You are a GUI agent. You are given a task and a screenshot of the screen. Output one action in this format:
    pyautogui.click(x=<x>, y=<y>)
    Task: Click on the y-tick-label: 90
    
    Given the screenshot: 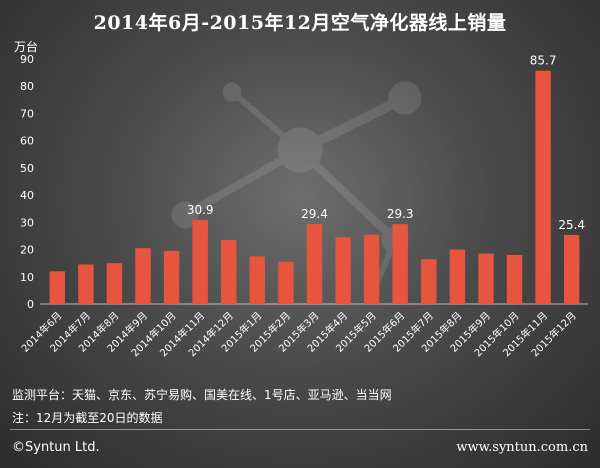 What is the action you would take?
    pyautogui.click(x=27, y=59)
    